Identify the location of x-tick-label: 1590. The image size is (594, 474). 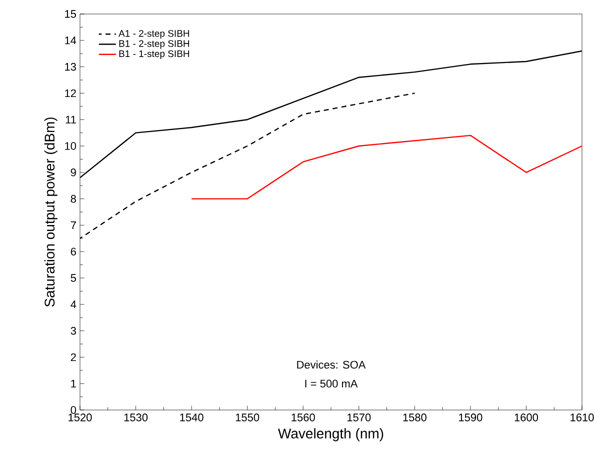
(470, 418).